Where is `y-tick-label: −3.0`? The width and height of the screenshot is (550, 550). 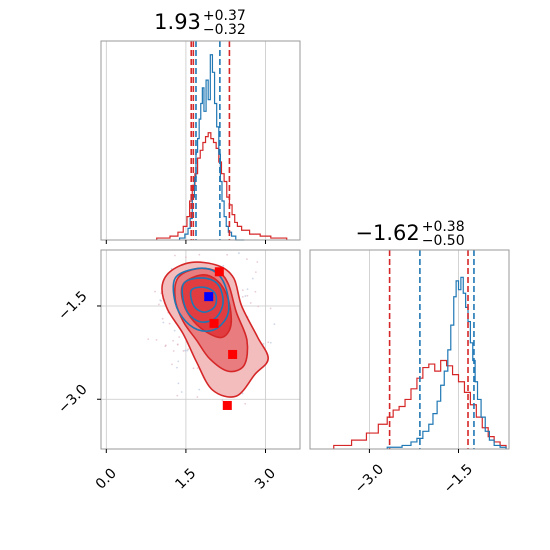
y-tick-label: −3.0 is located at coordinates (72, 399).